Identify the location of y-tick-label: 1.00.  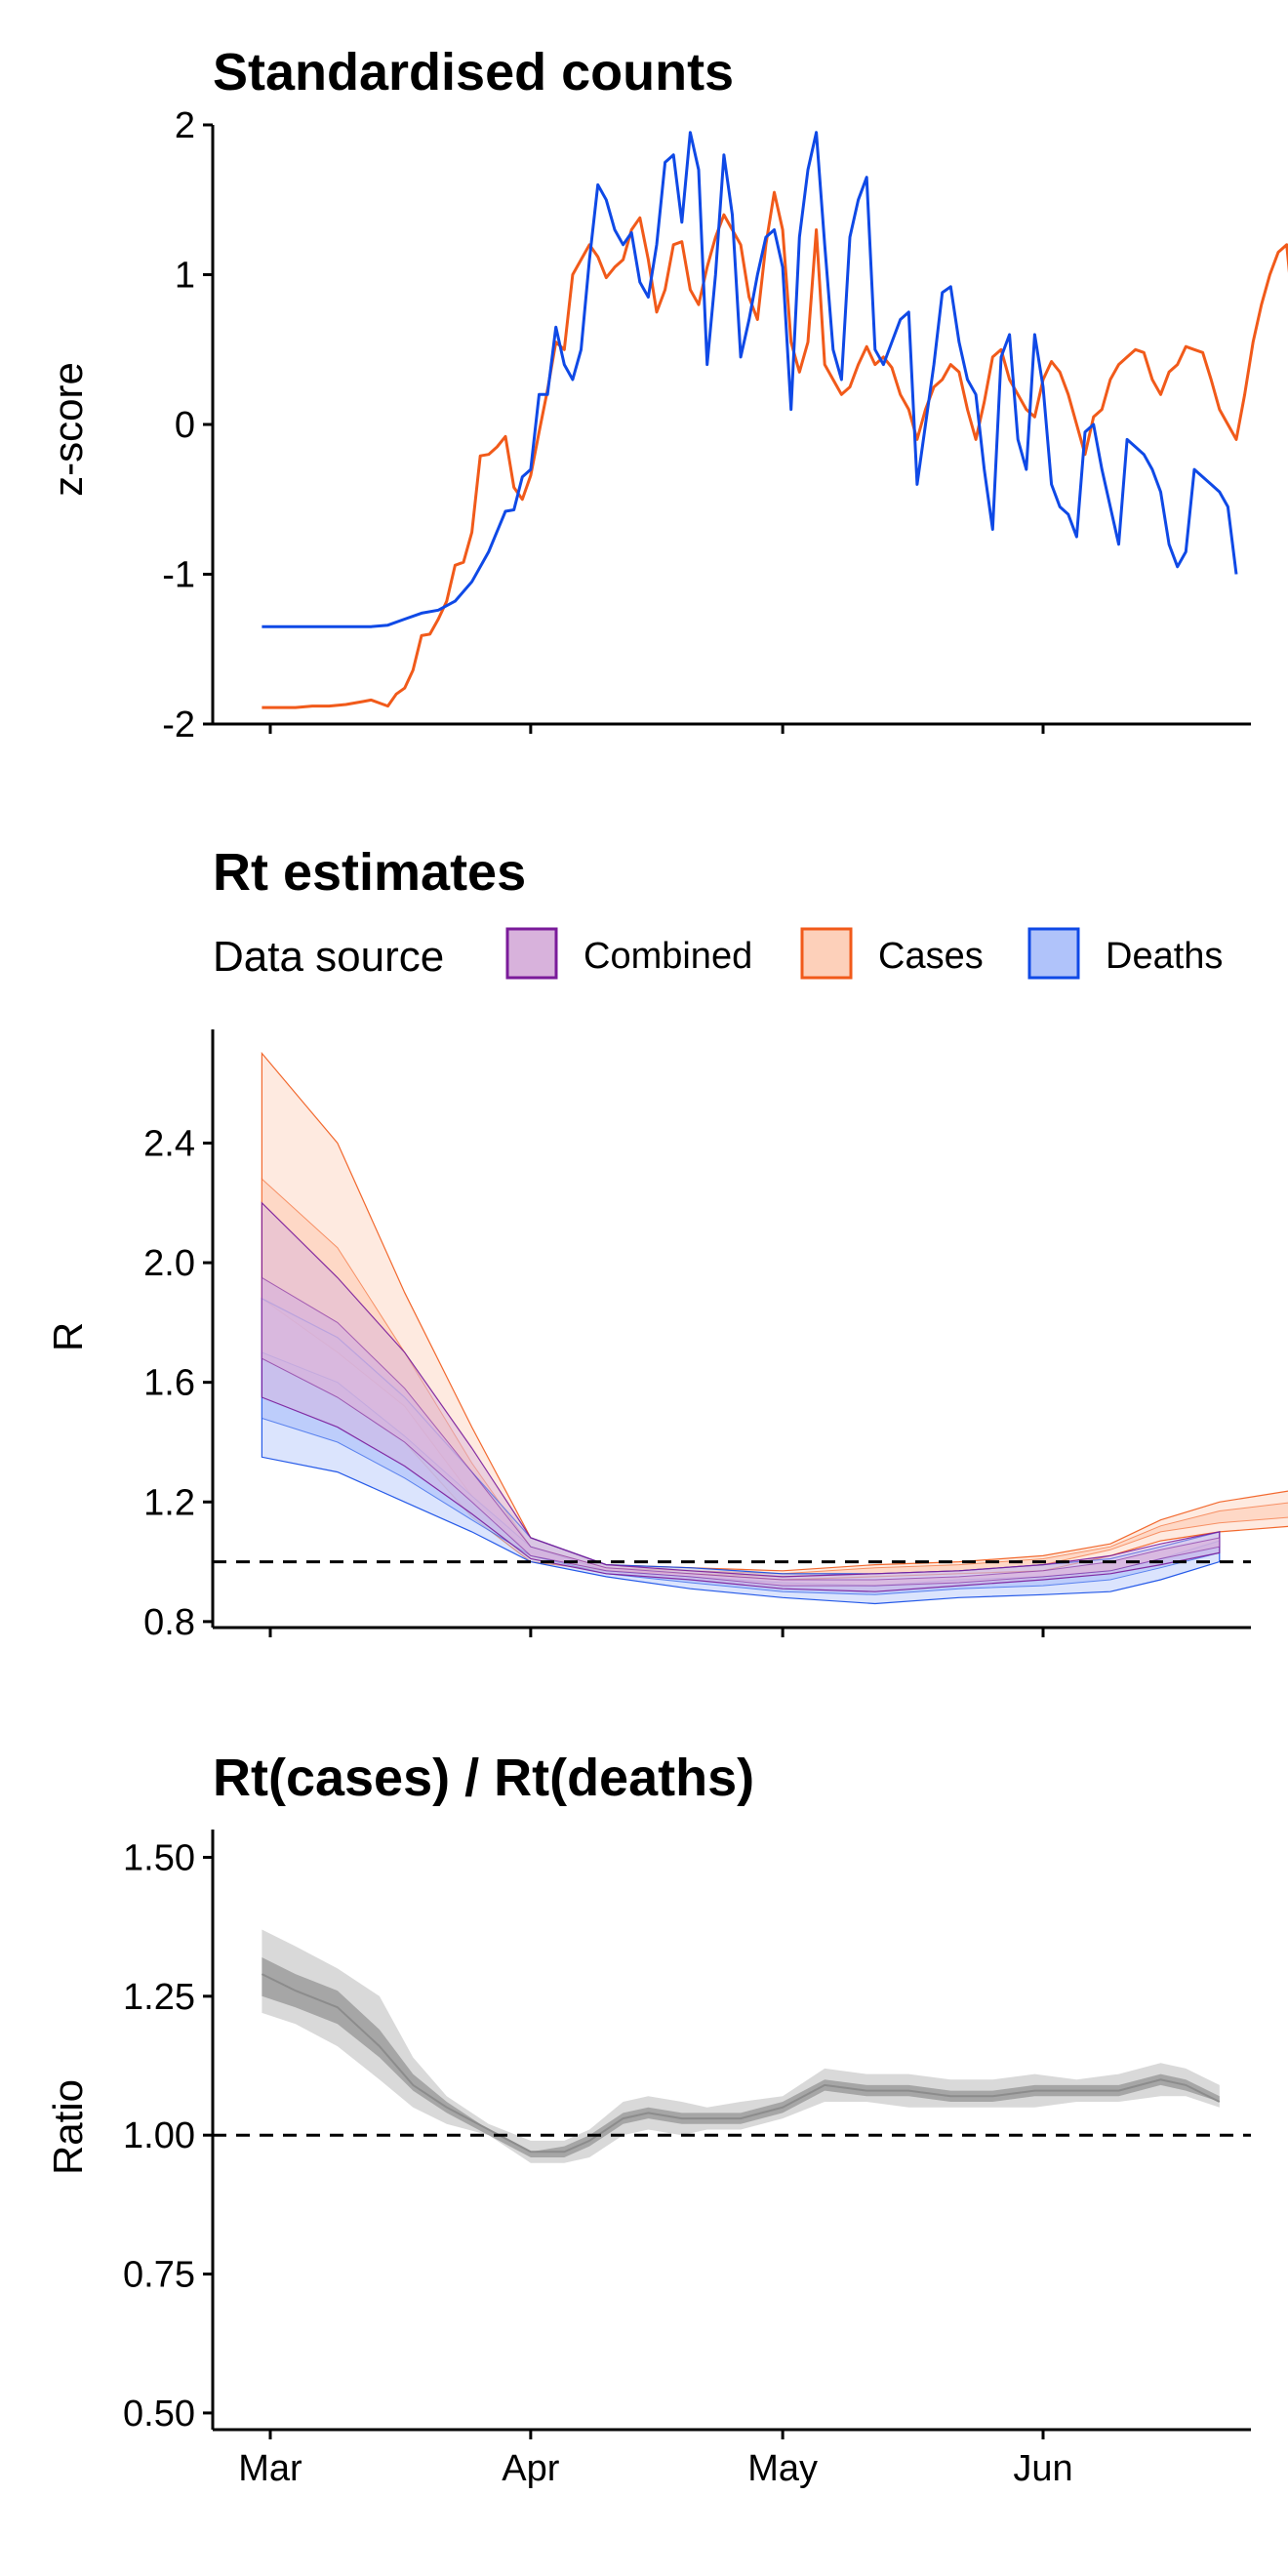
(159, 2135).